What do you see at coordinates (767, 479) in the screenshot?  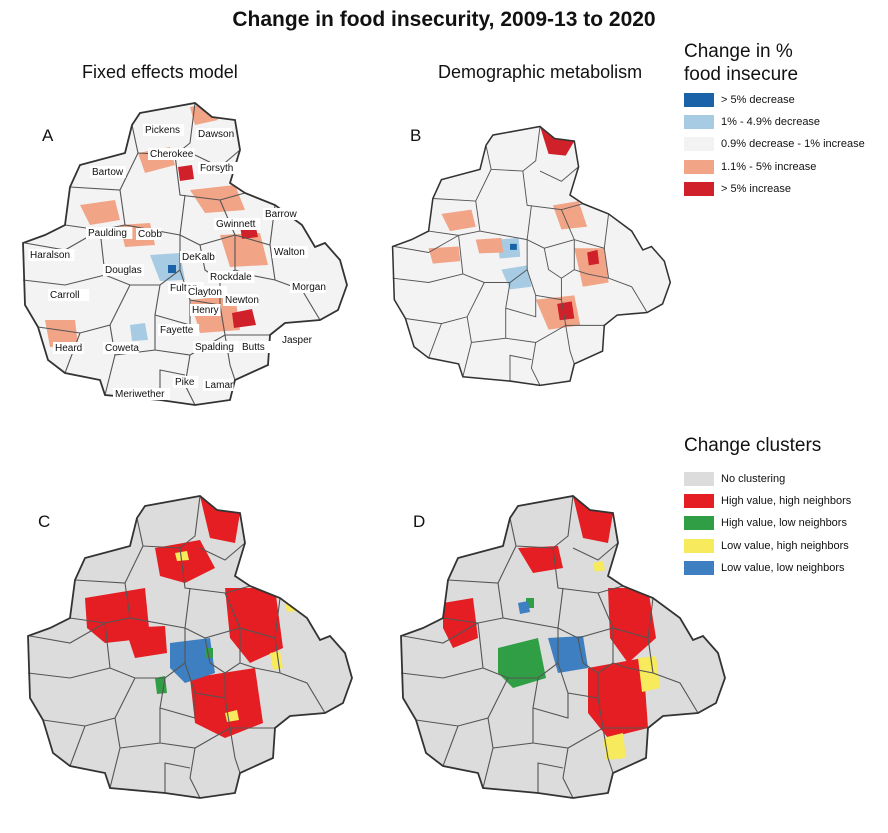 I see `legend-cluster-item: No clustering` at bounding box center [767, 479].